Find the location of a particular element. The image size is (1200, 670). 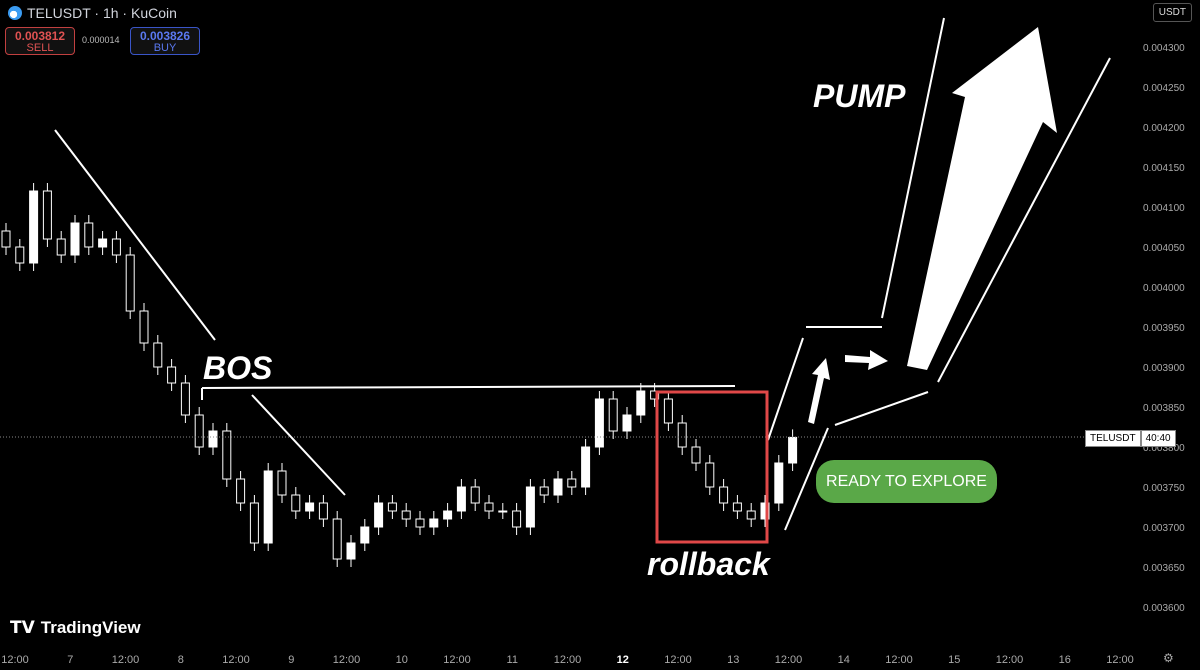

settings-gear-icon: ⚙ is located at coordinates (1168, 658).